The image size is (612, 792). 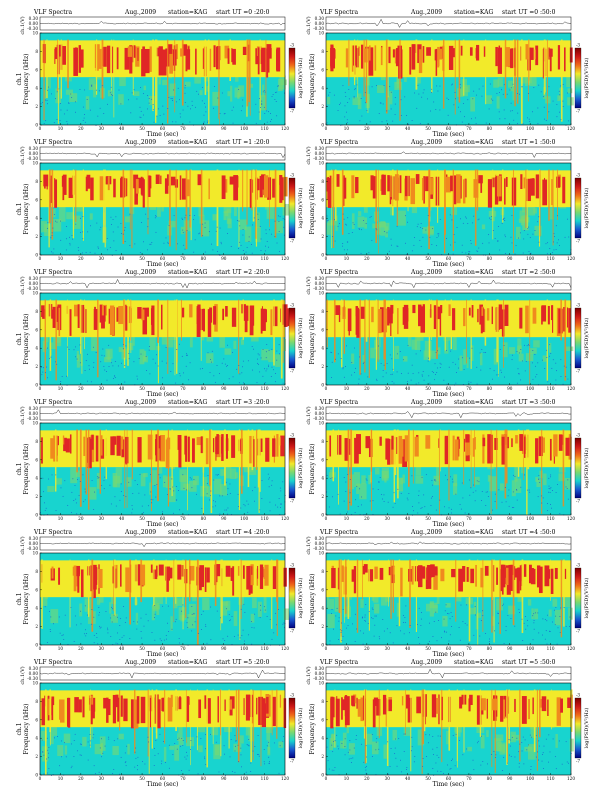 I want to click on y-tick-label: 8, so click(x=322, y=51).